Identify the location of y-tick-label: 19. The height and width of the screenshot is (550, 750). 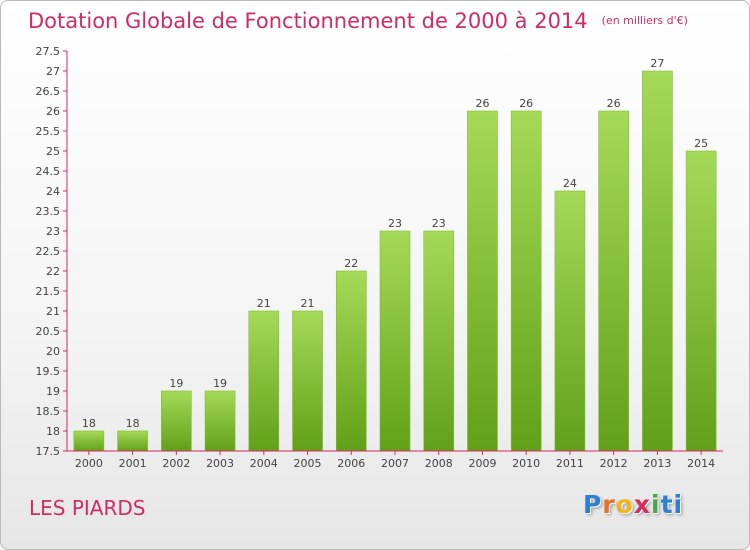
(53, 391).